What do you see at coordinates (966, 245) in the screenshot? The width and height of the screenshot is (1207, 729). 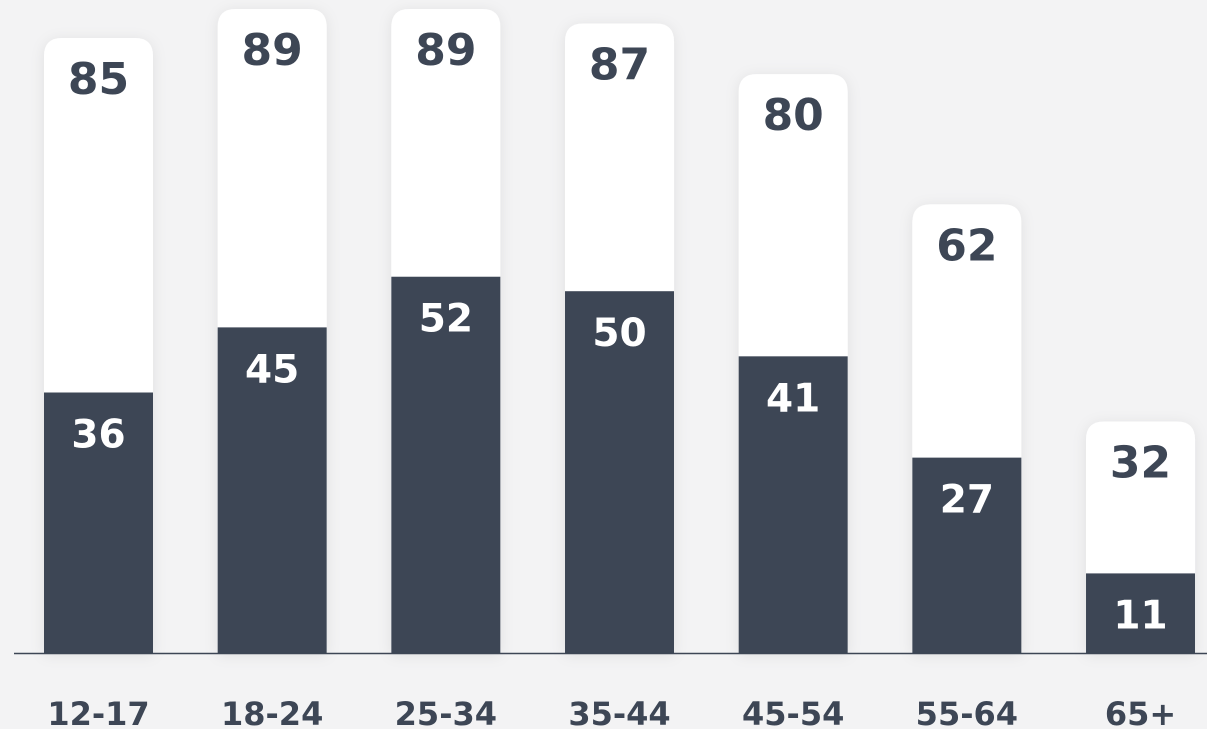 I see `outer-value-label-55-64: 62` at bounding box center [966, 245].